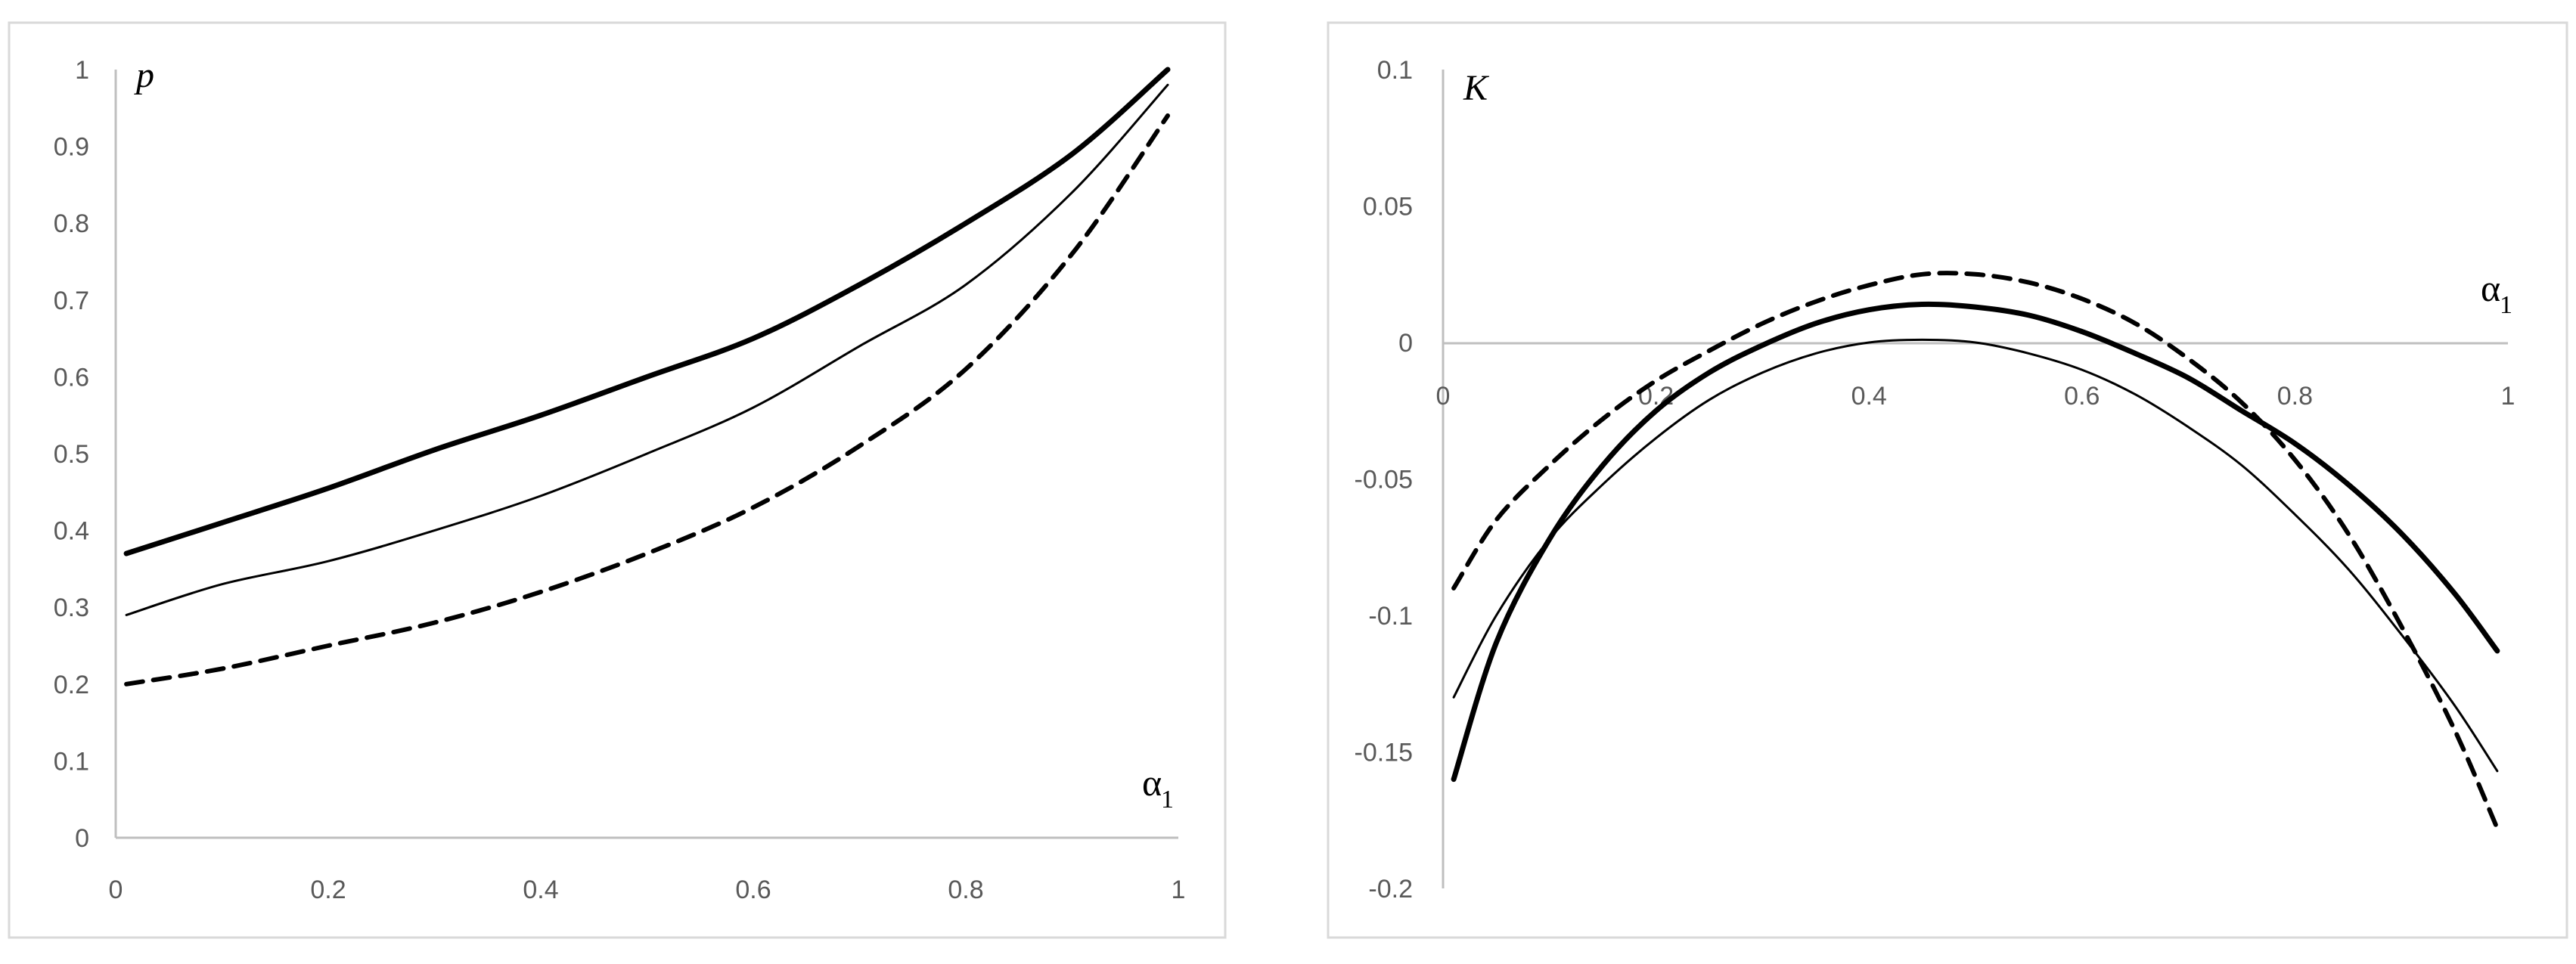  I want to click on x-axis-title-right: α, so click(2490, 288).